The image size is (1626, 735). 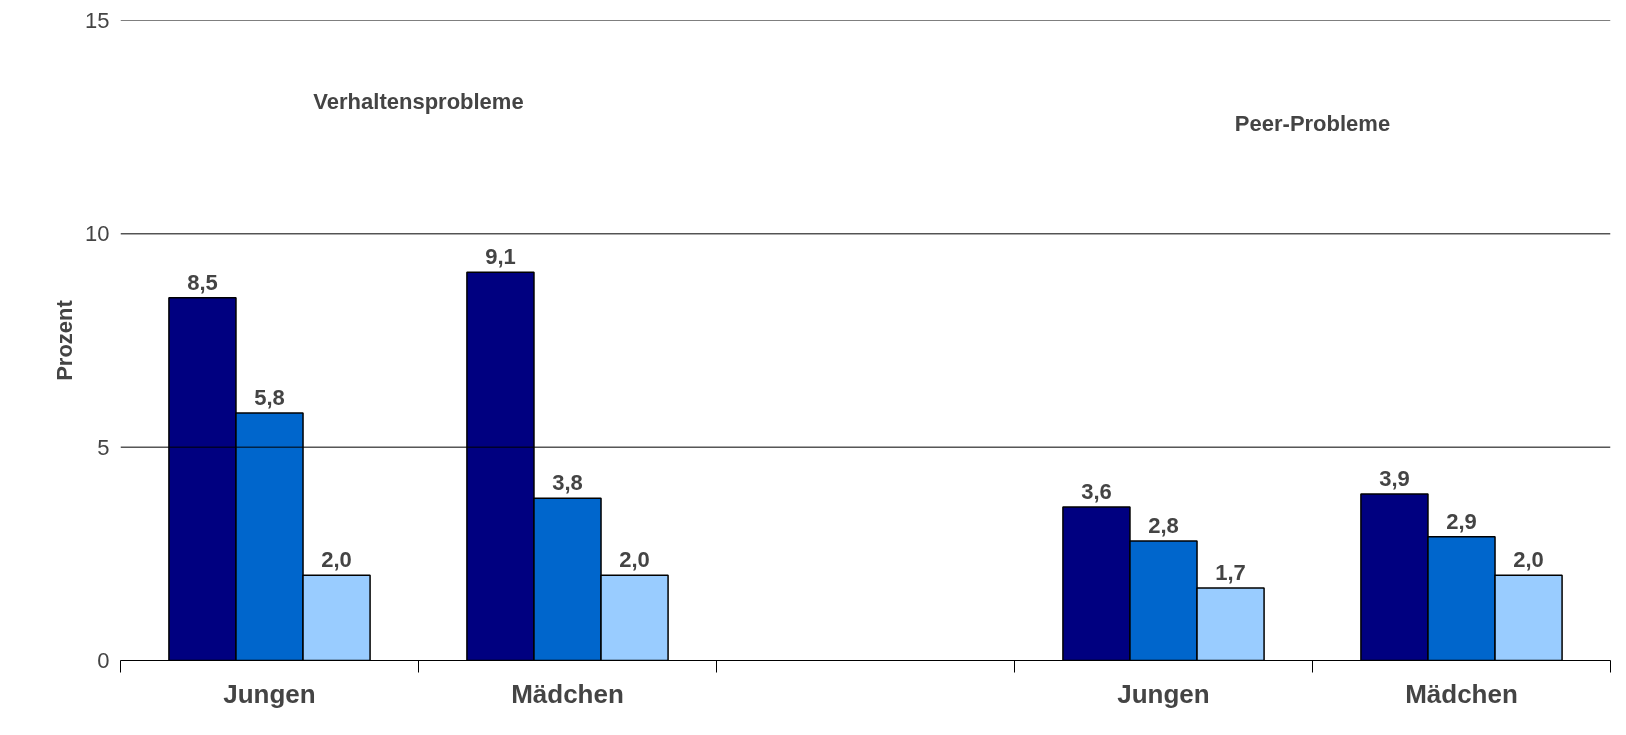 What do you see at coordinates (418, 102) in the screenshot?
I see `annotation: Verhaltensprobleme` at bounding box center [418, 102].